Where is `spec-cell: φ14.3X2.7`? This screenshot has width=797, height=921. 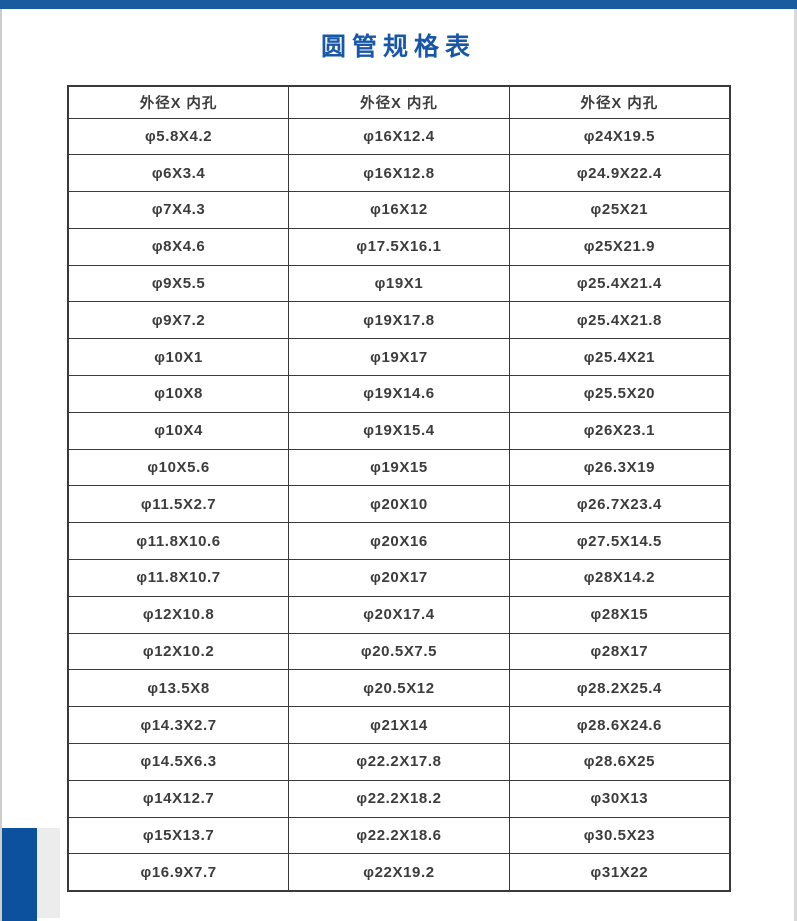
spec-cell: φ14.3X2.7 is located at coordinates (178, 725).